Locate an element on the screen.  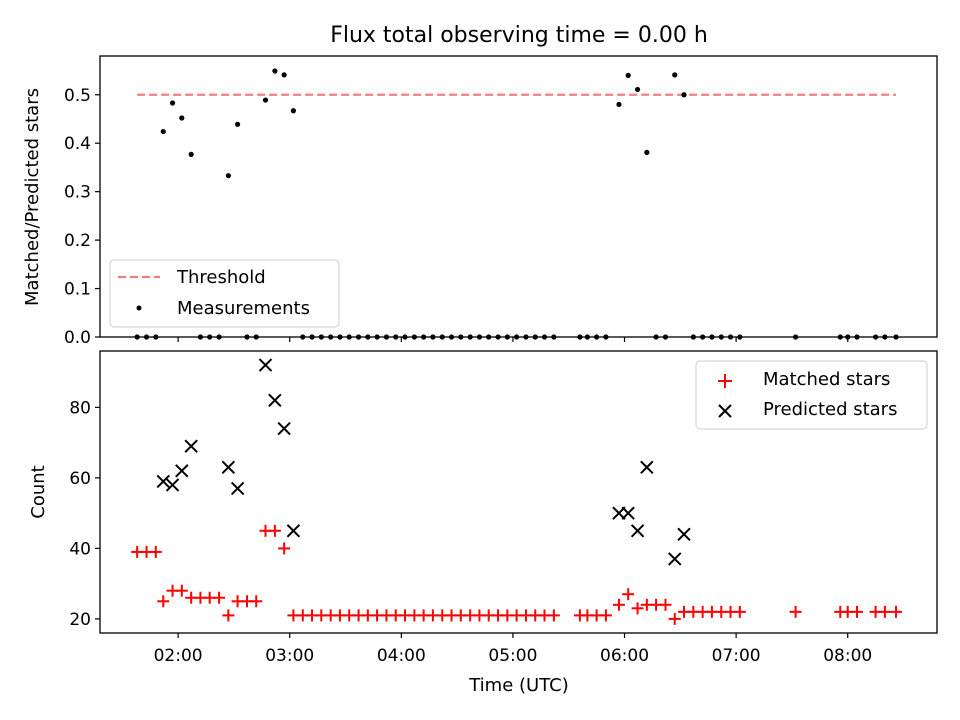
x-axis-label: Time (UTC) is located at coordinates (518, 685).